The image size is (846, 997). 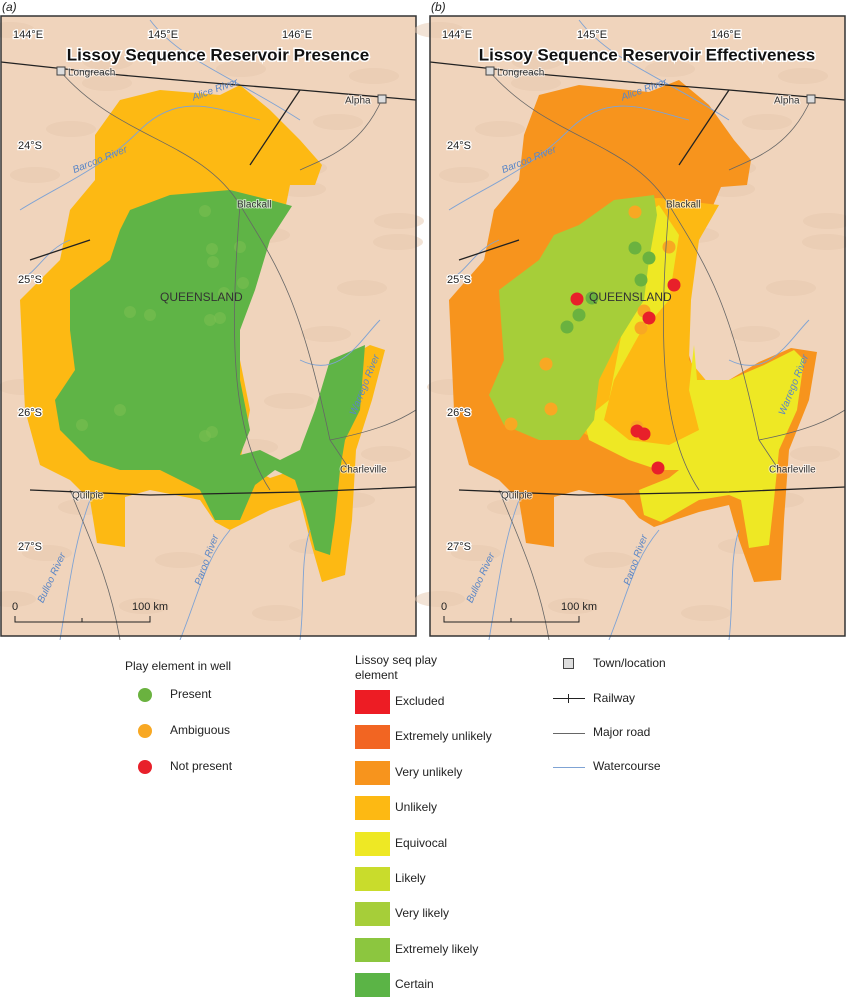 I want to click on map-title: Lissoy Sequence Reservoir Presence, so click(x=218, y=54).